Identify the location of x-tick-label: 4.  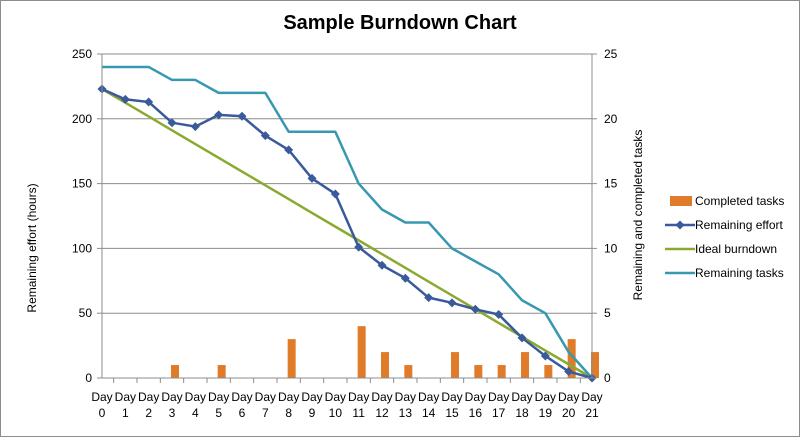
(195, 413).